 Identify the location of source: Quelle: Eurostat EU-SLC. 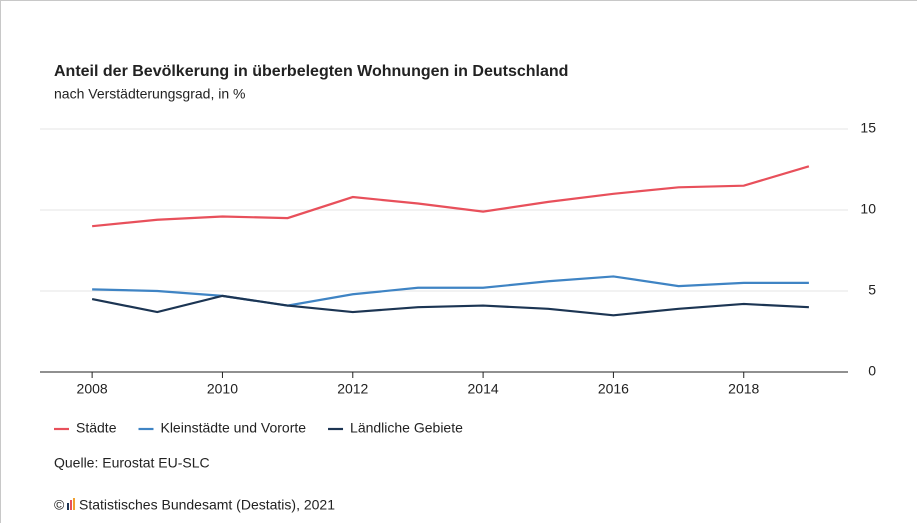
(132, 463).